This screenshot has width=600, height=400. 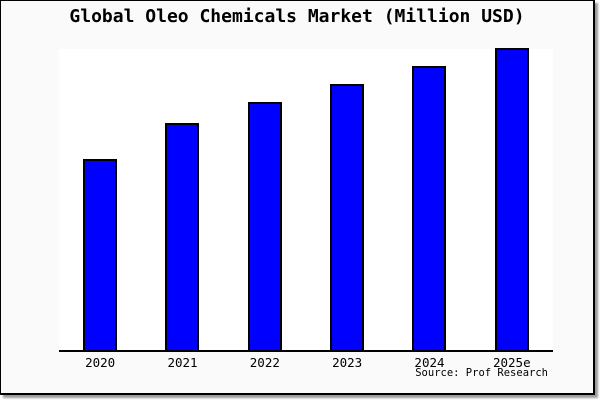 I want to click on bar-2021, so click(x=182, y=236).